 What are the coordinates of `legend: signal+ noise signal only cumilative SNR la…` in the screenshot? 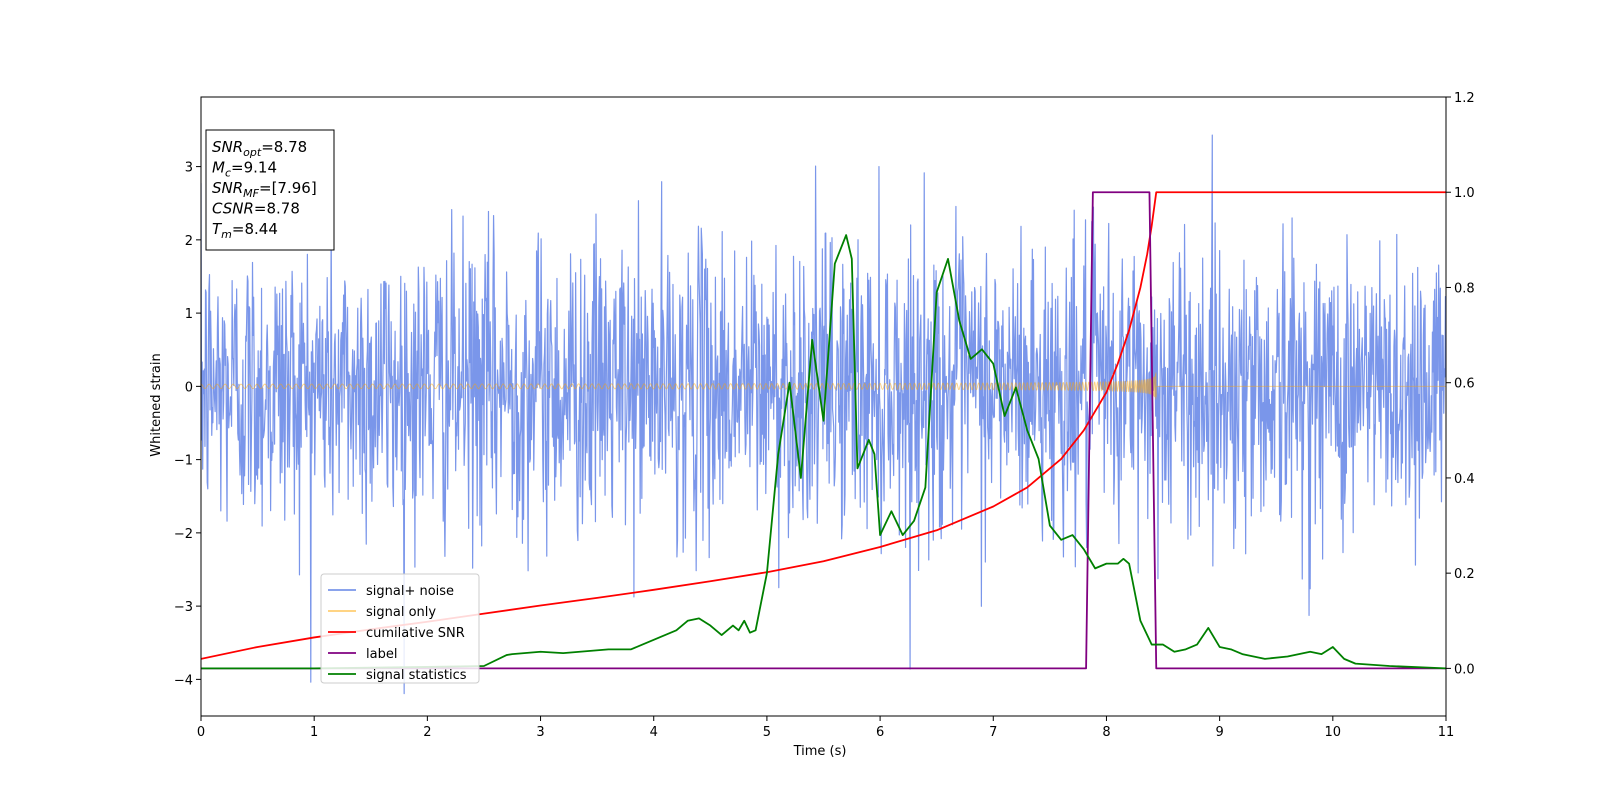 It's located at (400, 628).